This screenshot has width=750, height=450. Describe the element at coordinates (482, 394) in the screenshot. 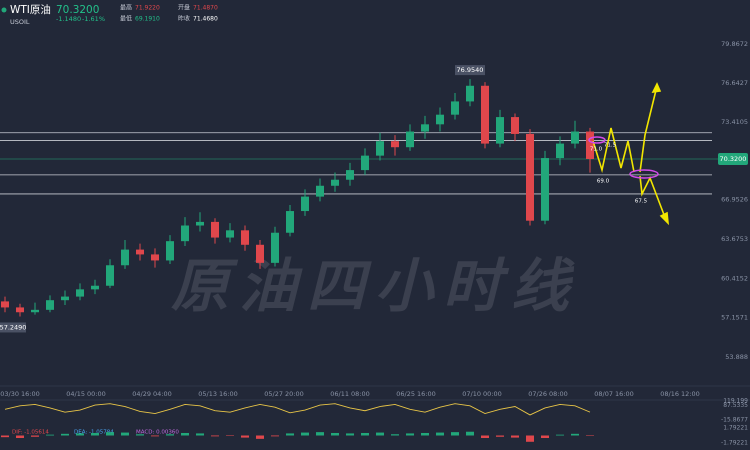

I see `x-tick-label: 07/10 00:00` at that location.